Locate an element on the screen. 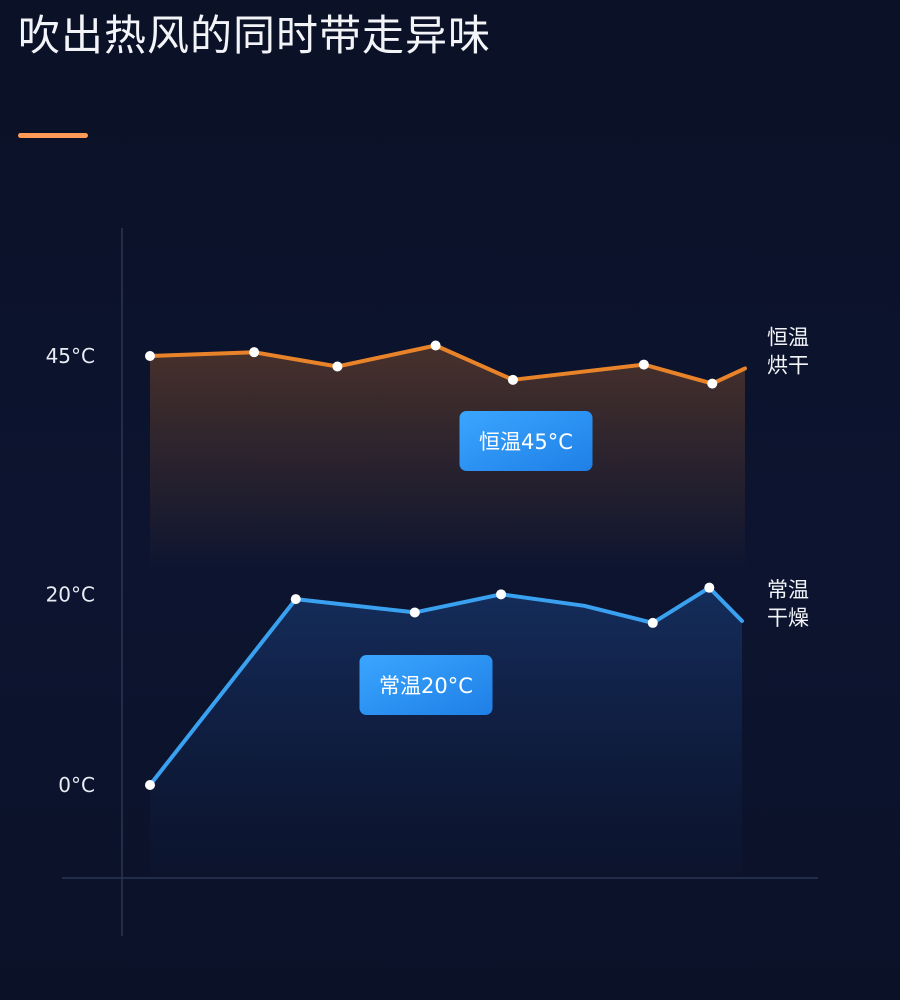 This screenshot has height=1000, width=900. series-tag-label: 恒温45°C is located at coordinates (526, 442).